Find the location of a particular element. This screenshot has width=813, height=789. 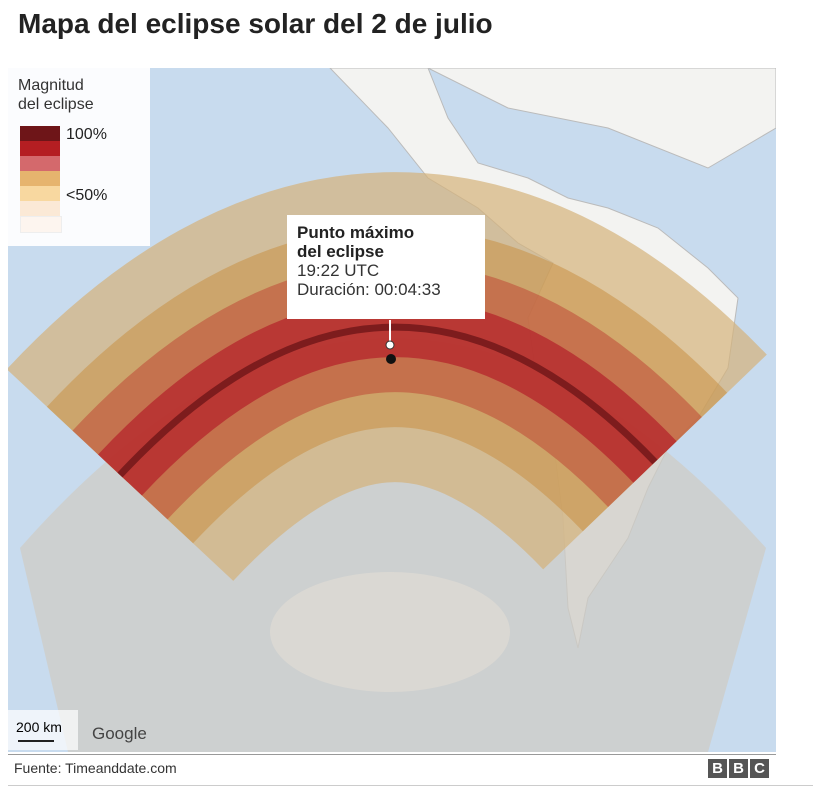

max-point is located at coordinates (391, 359).